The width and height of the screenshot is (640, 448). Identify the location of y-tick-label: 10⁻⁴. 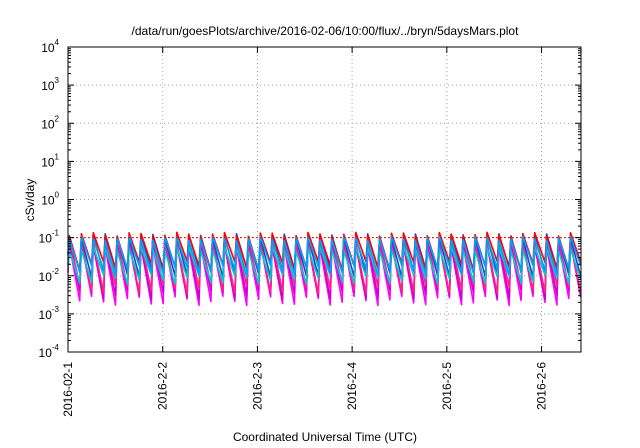
(49, 351).